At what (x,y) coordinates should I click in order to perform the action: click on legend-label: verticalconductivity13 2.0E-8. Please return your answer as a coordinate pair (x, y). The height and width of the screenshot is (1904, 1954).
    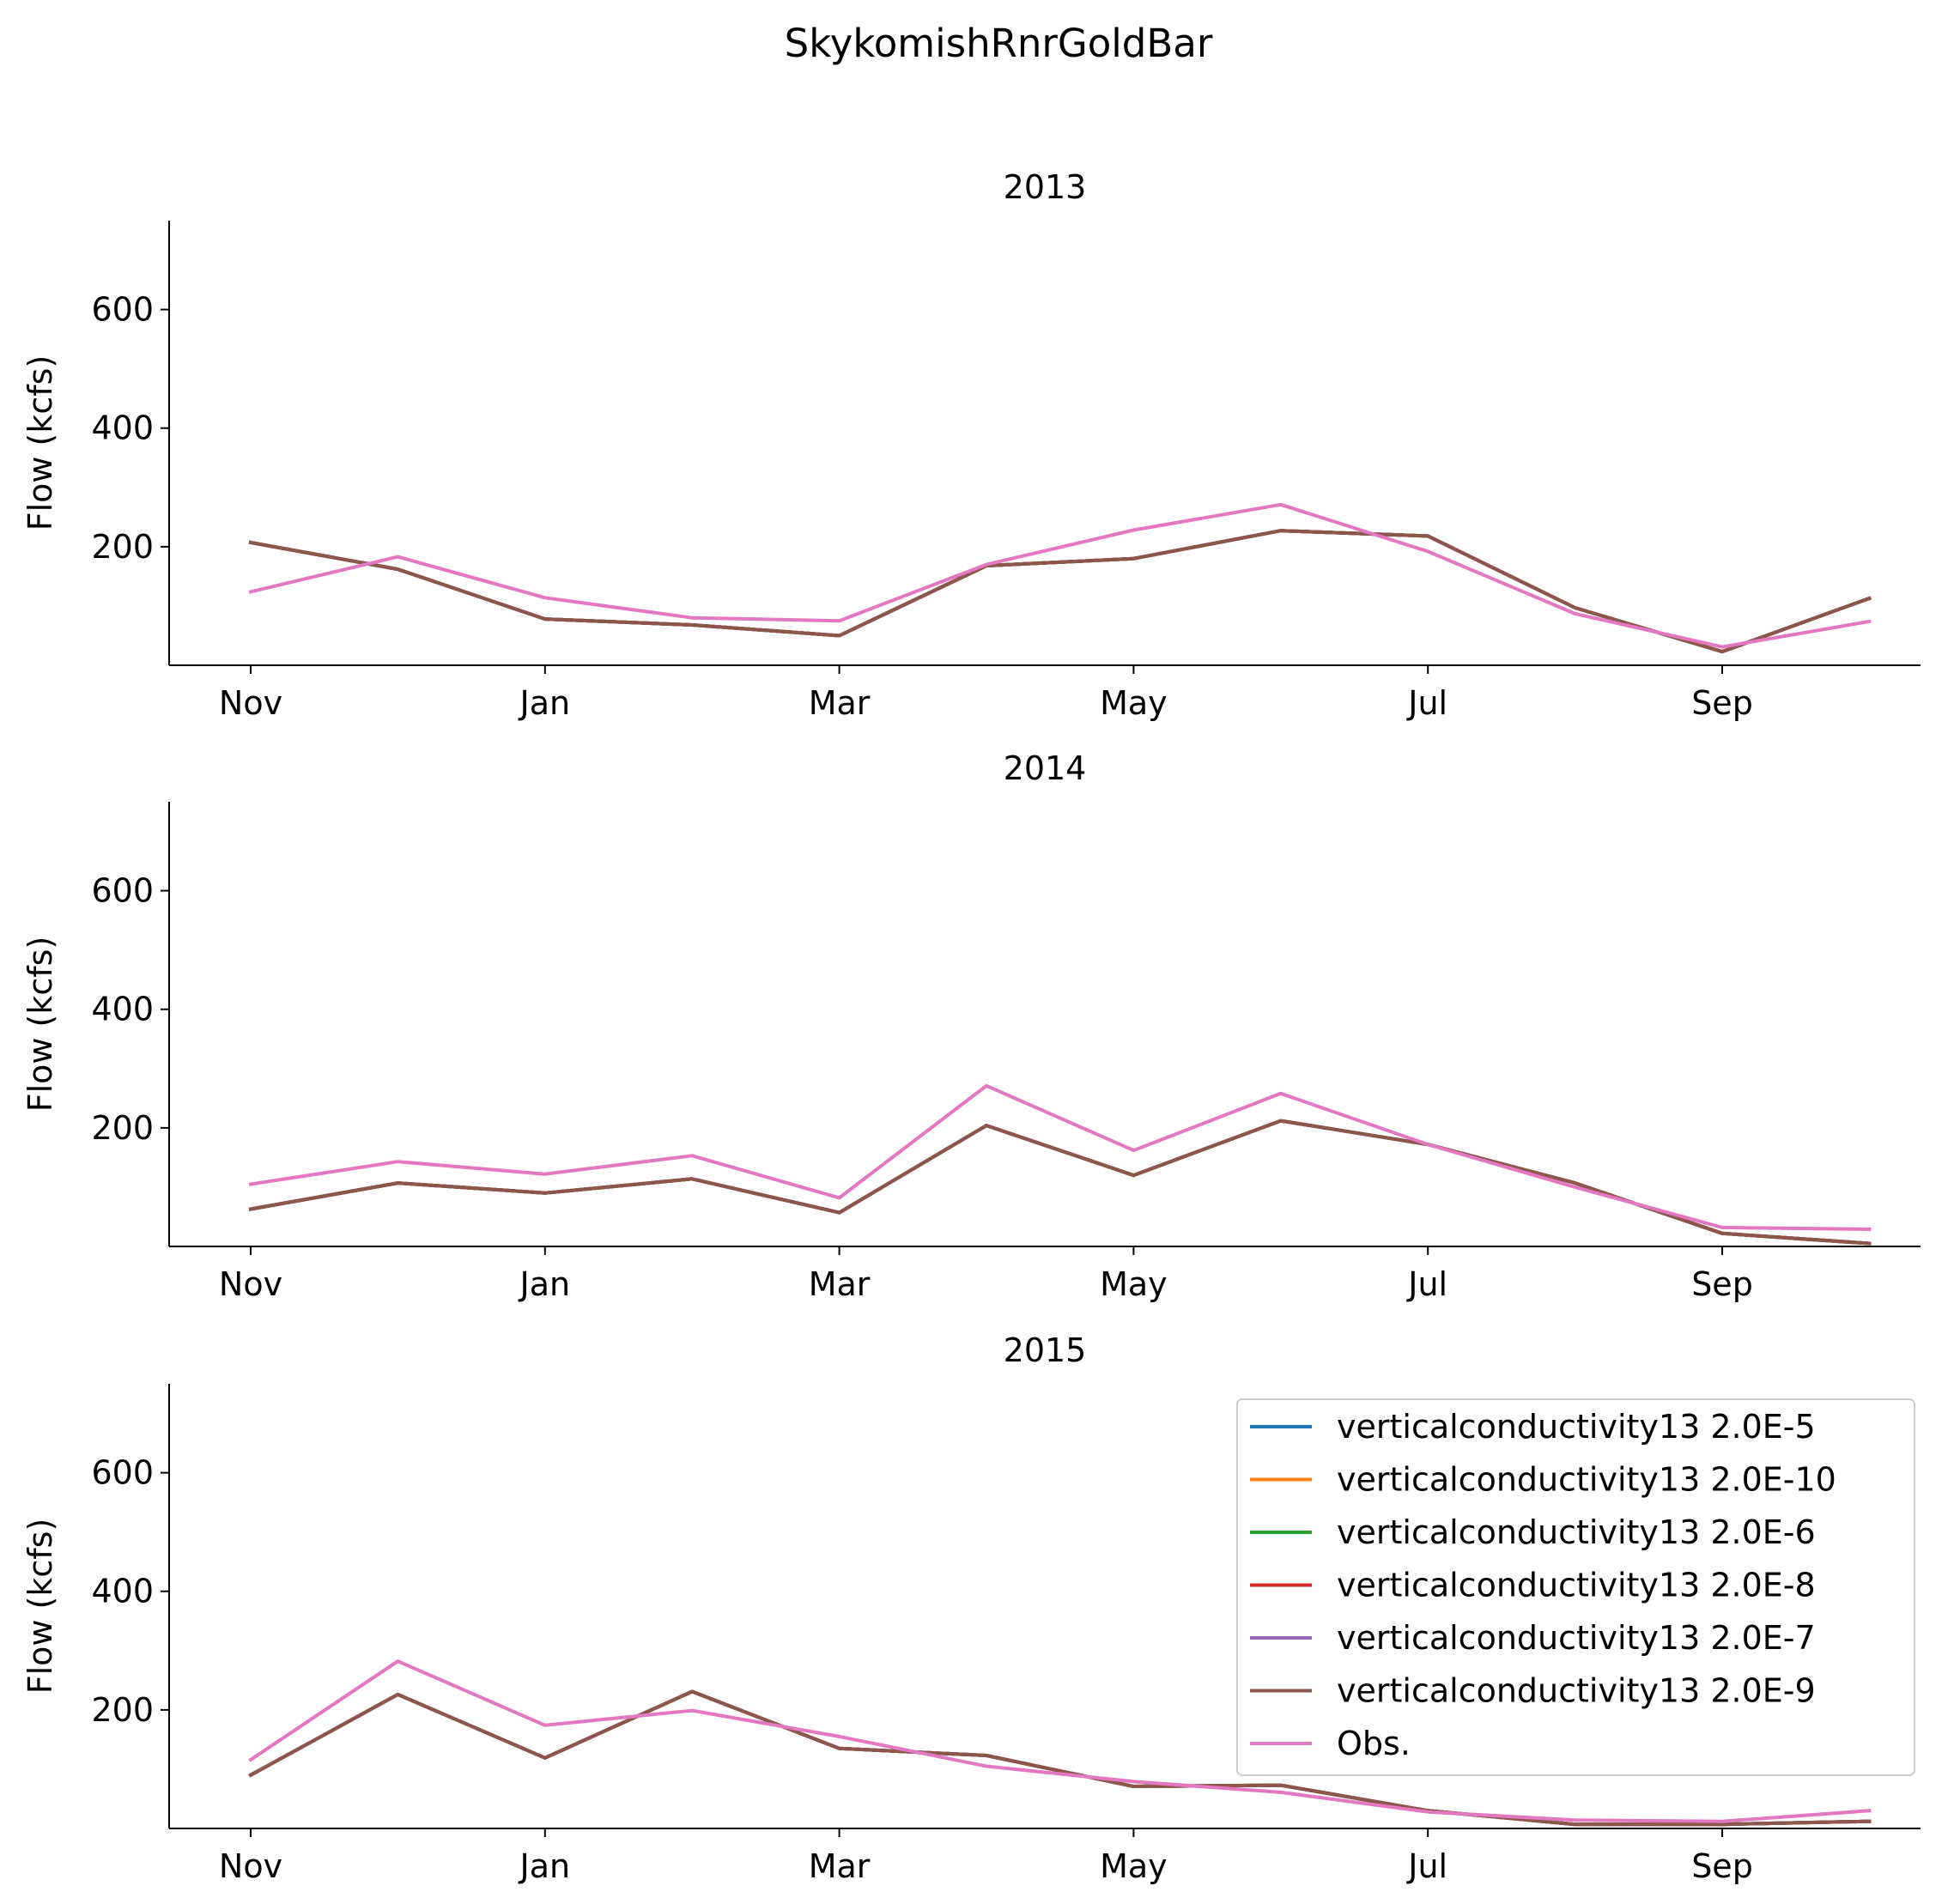
    Looking at the image, I should click on (1576, 1586).